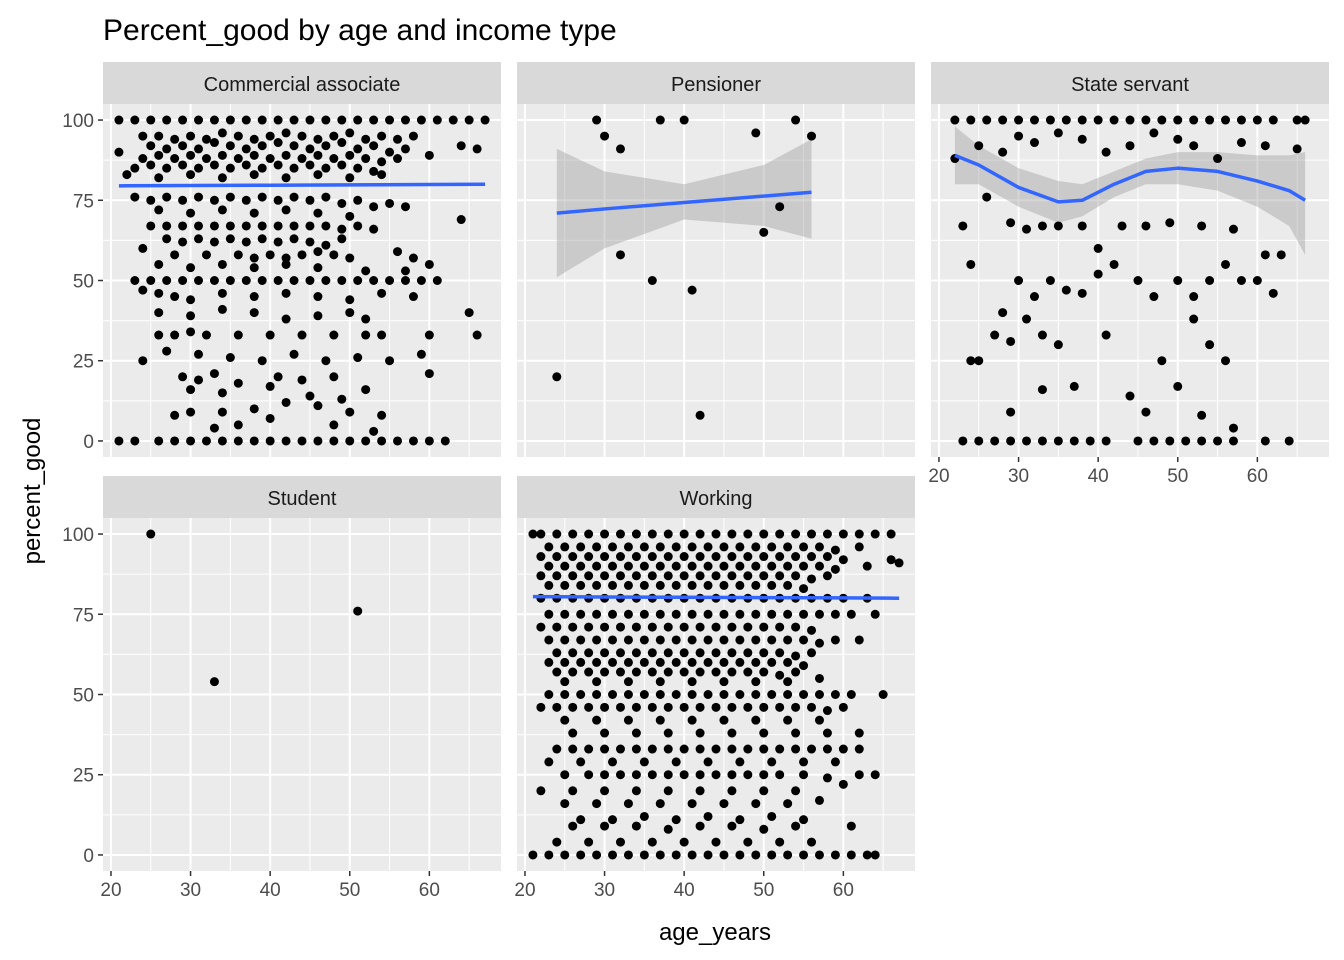  What do you see at coordinates (1257, 476) in the screenshot?
I see `x-tick-label: 60` at bounding box center [1257, 476].